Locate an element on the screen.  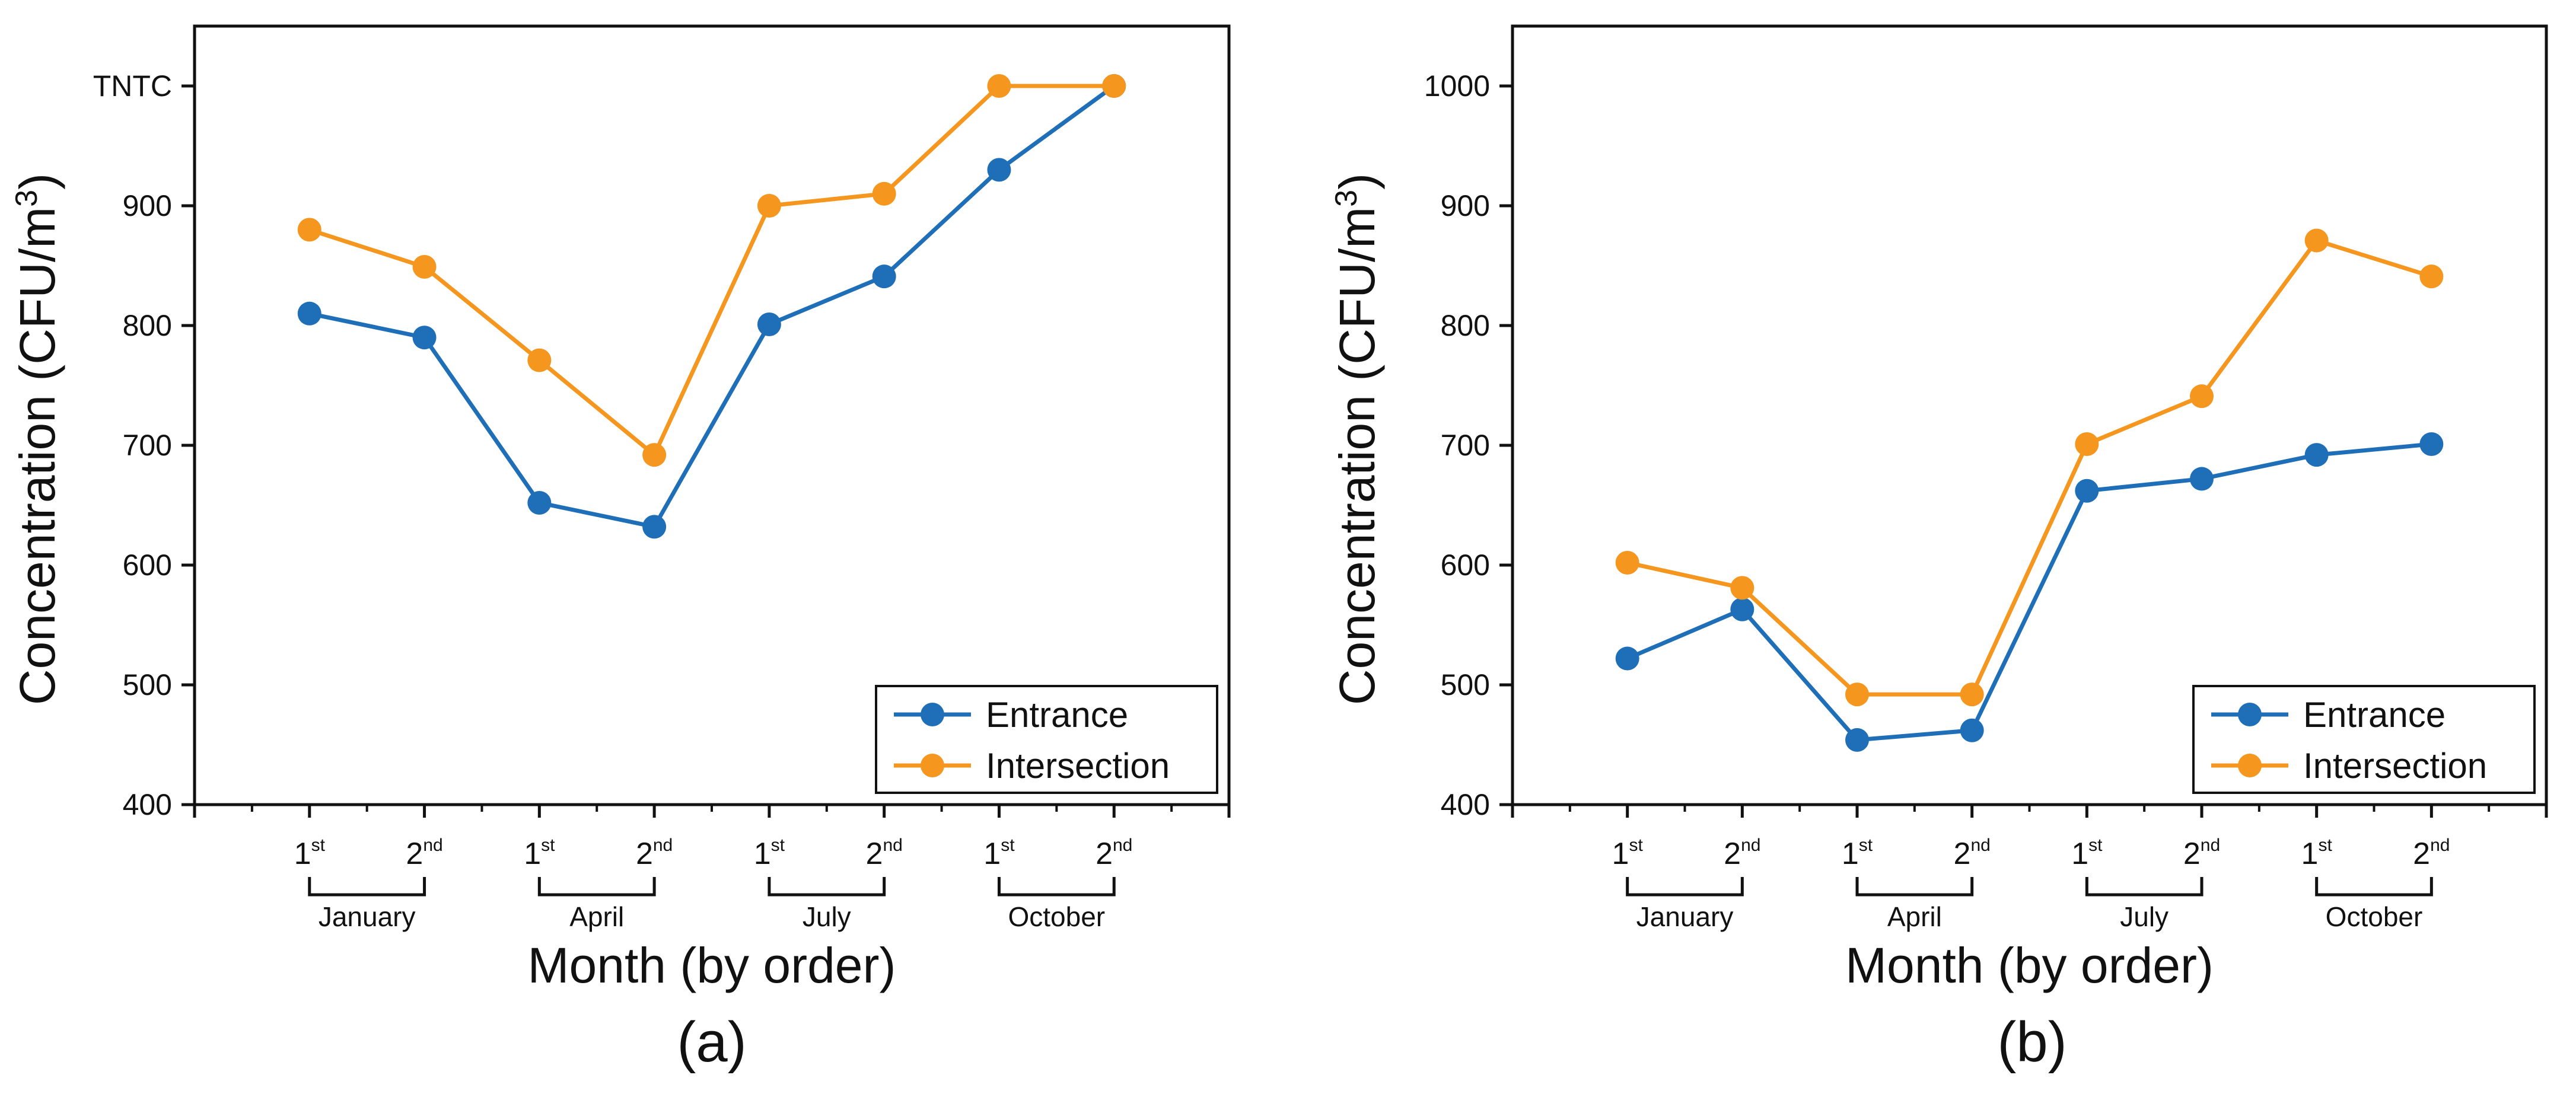
y-tick-label: 400 is located at coordinates (147, 804).